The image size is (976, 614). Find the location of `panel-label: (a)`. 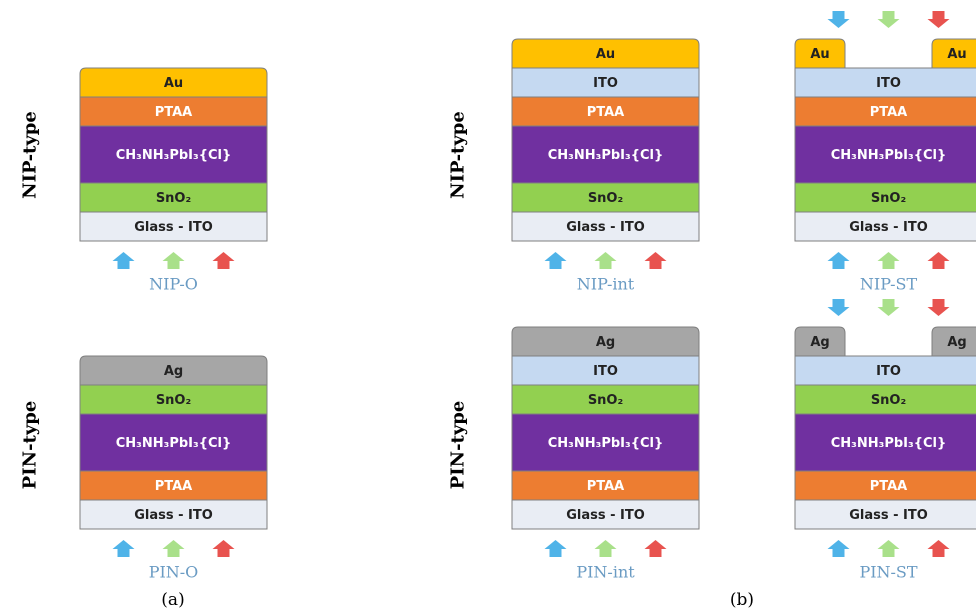

panel-label: (a) is located at coordinates (172, 600).